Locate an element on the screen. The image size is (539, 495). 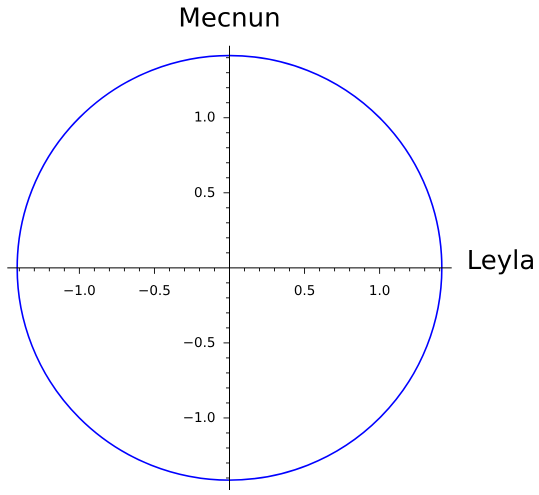
x-tick-label: −0.5 is located at coordinates (154, 290).